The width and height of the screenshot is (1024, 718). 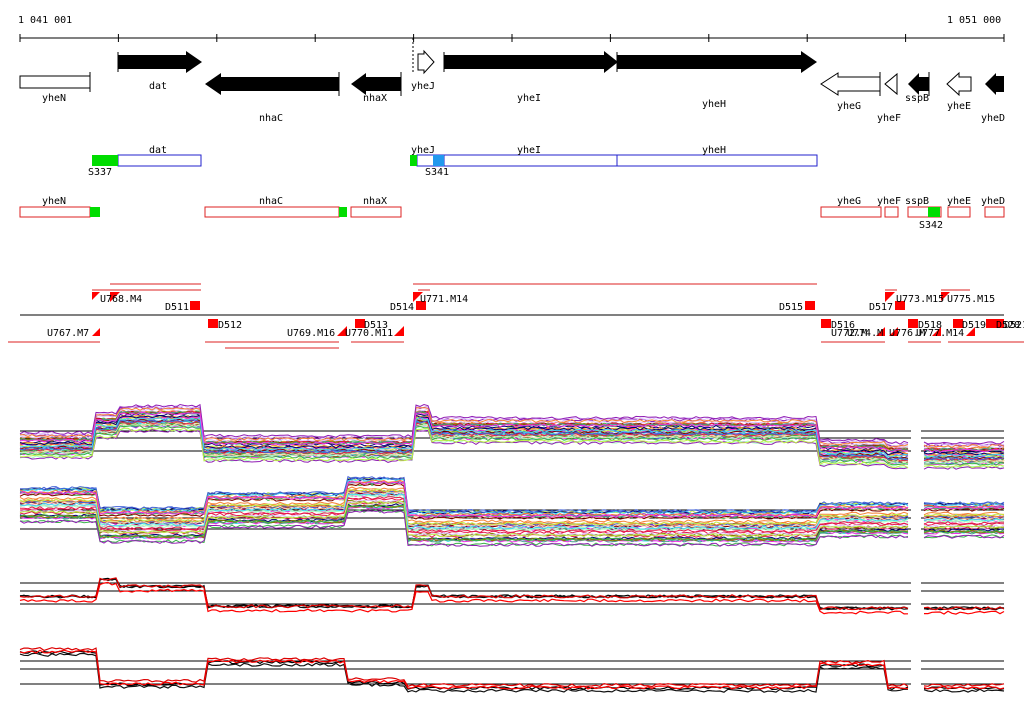 What do you see at coordinates (360, 323) in the screenshot?
I see `marker-D513` at bounding box center [360, 323].